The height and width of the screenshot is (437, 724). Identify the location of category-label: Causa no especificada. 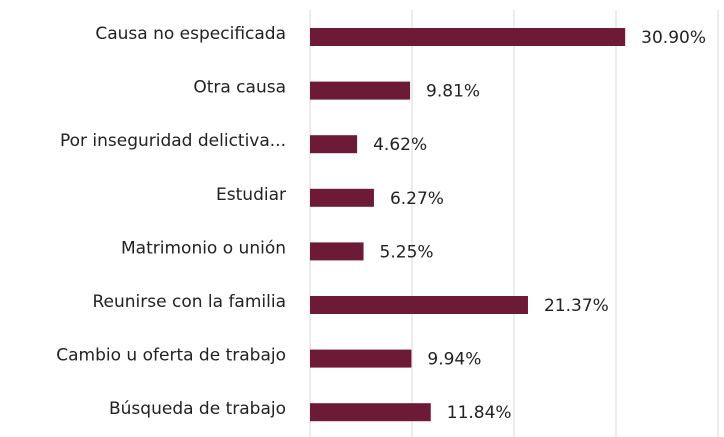
(190, 34).